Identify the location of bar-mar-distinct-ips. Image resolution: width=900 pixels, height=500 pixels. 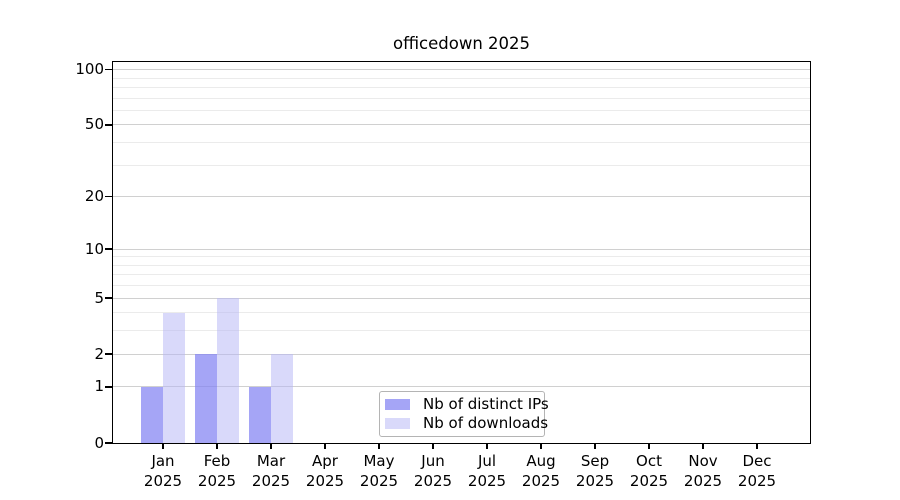
(260, 414).